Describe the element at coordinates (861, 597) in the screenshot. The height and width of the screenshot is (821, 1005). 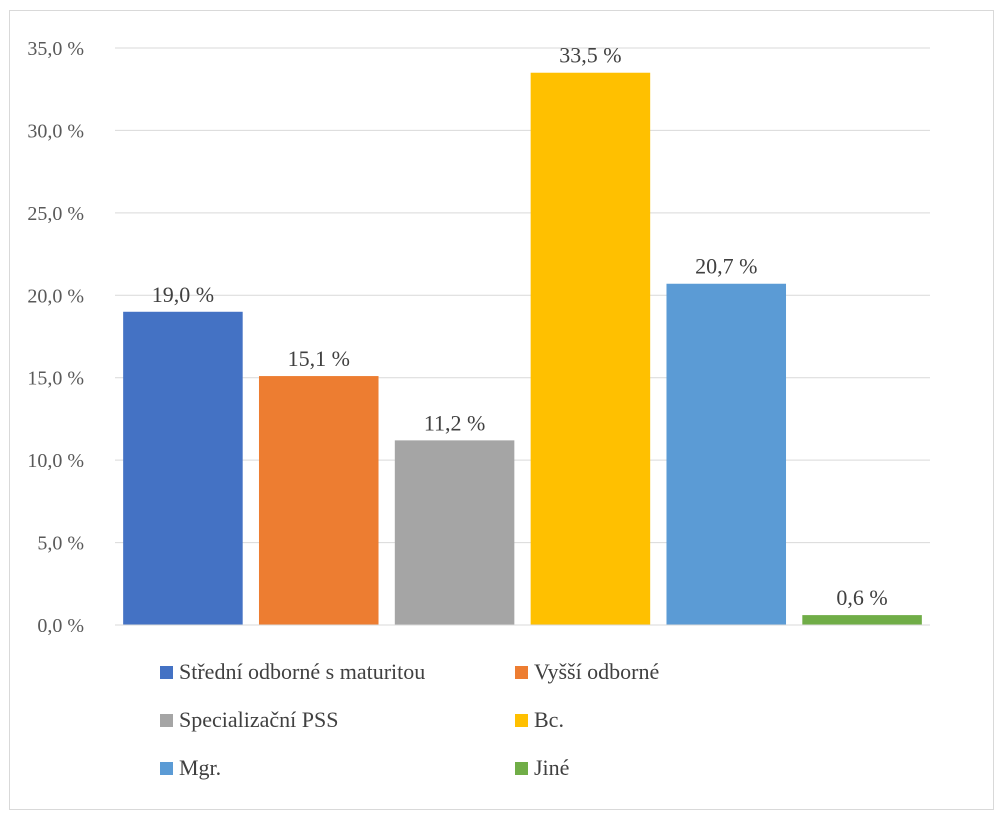
I see `data-label: 0,6 %` at that location.